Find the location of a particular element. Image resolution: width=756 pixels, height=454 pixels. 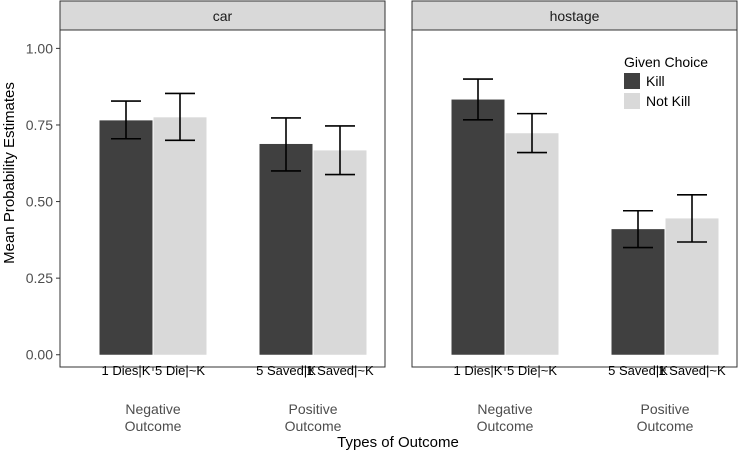

strip-label: hostage is located at coordinates (575, 16).